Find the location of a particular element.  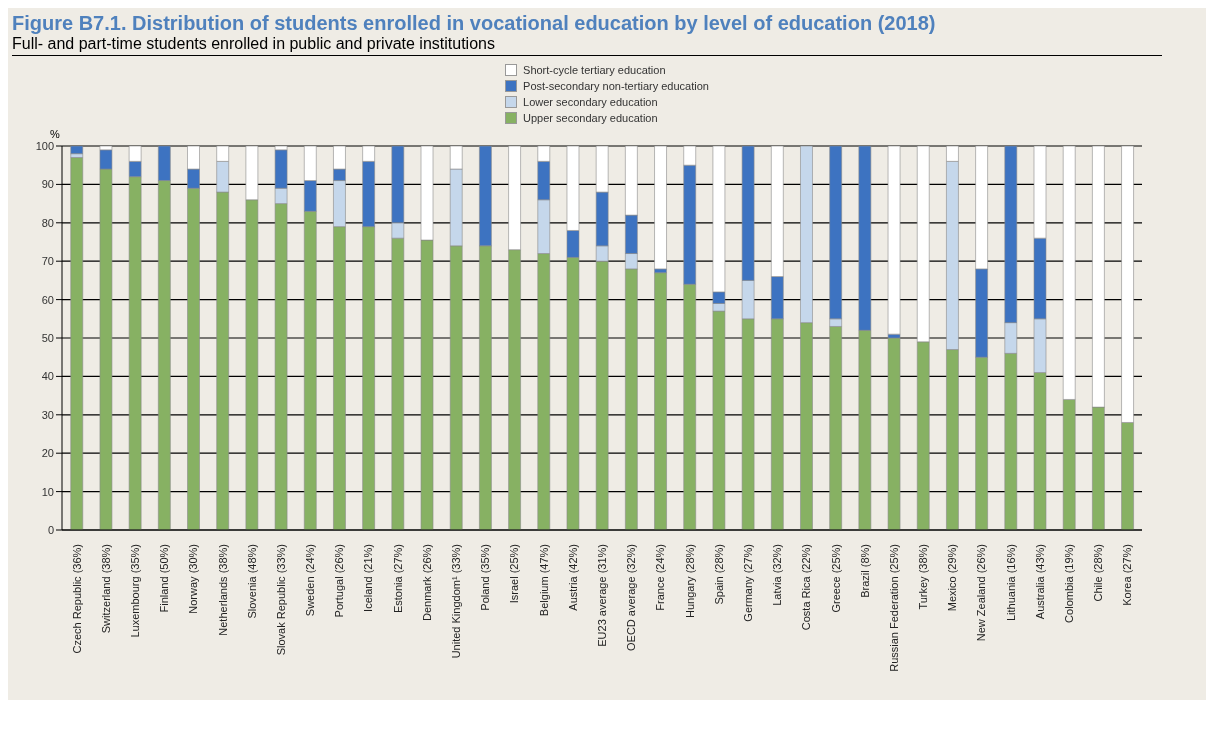

y-tick-label: 30 is located at coordinates (47, 414).